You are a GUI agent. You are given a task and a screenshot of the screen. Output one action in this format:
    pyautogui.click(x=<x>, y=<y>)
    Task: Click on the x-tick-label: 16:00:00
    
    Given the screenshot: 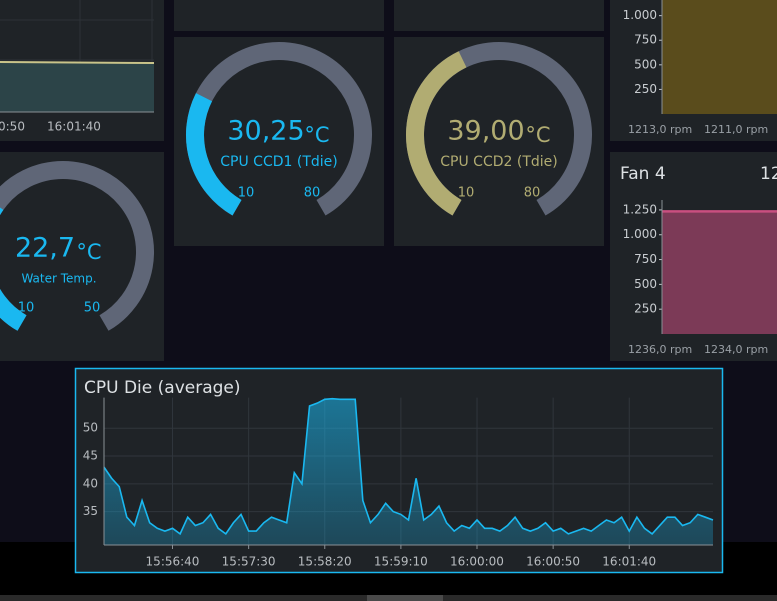 What is the action you would take?
    pyautogui.click(x=477, y=562)
    